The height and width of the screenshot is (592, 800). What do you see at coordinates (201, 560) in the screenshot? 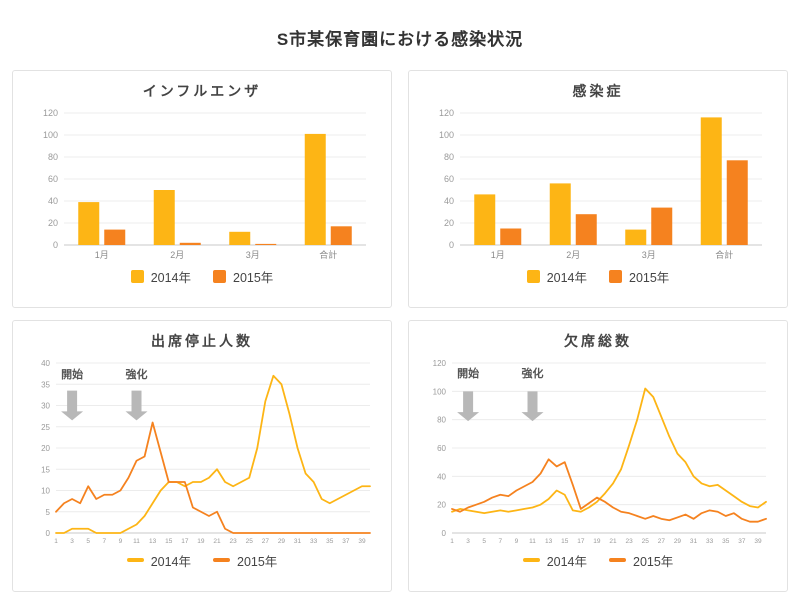
I see `shusseki-teishi-legend: 2014年 2015年` at bounding box center [201, 560].